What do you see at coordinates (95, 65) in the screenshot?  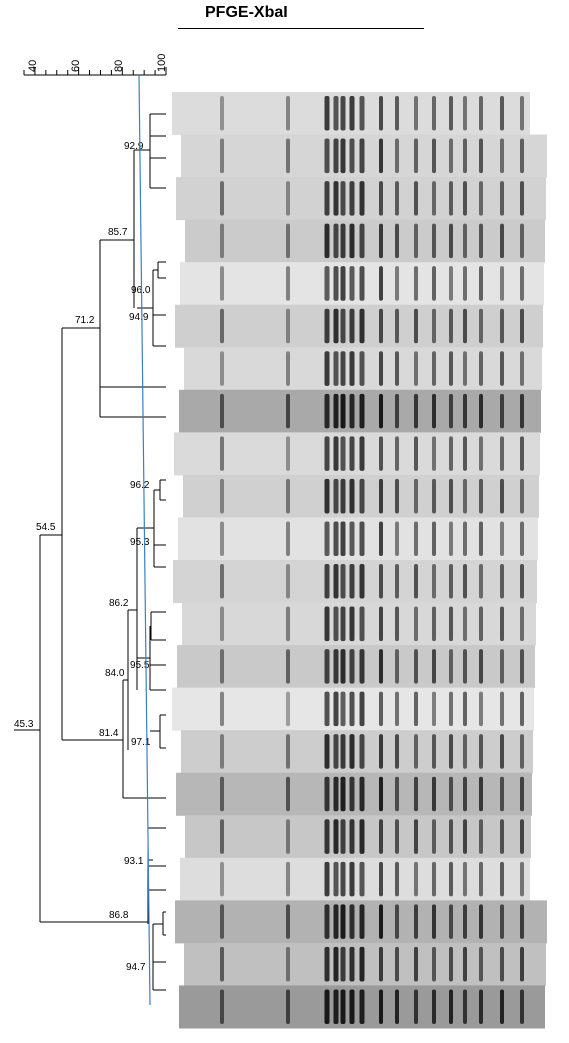 I see `similarity-scale: 40 60 80 100` at bounding box center [95, 65].